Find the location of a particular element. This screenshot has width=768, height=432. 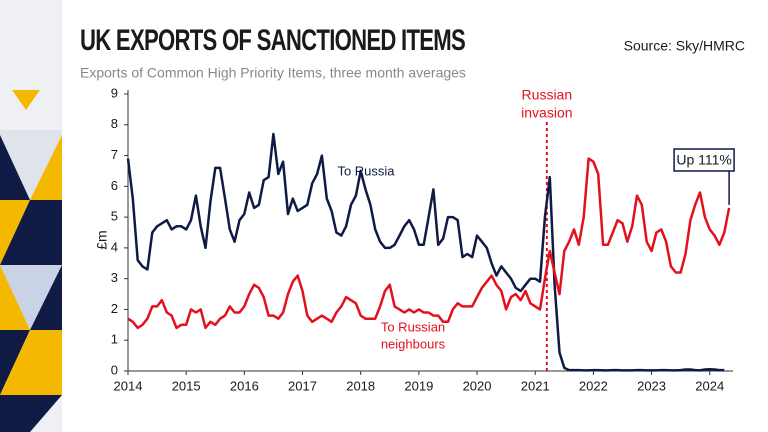

x-tick-label: 2021 is located at coordinates (535, 385).